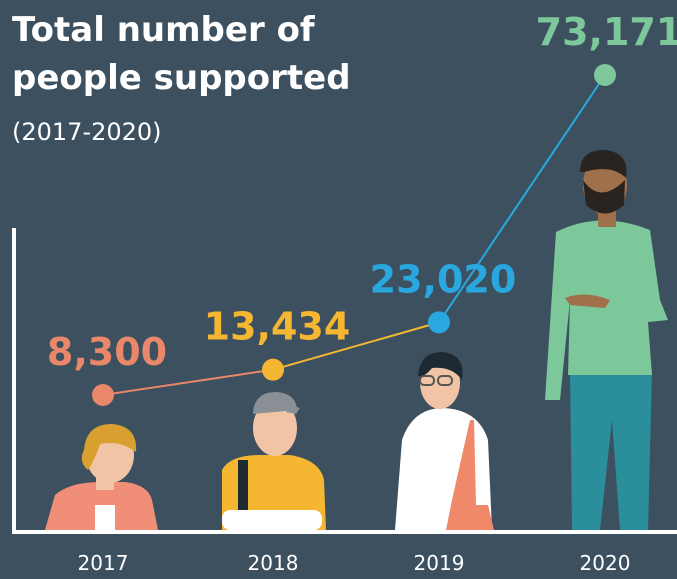 Image resolution: width=677 pixels, height=579 pixels. I want to click on person-2017, so click(101, 477).